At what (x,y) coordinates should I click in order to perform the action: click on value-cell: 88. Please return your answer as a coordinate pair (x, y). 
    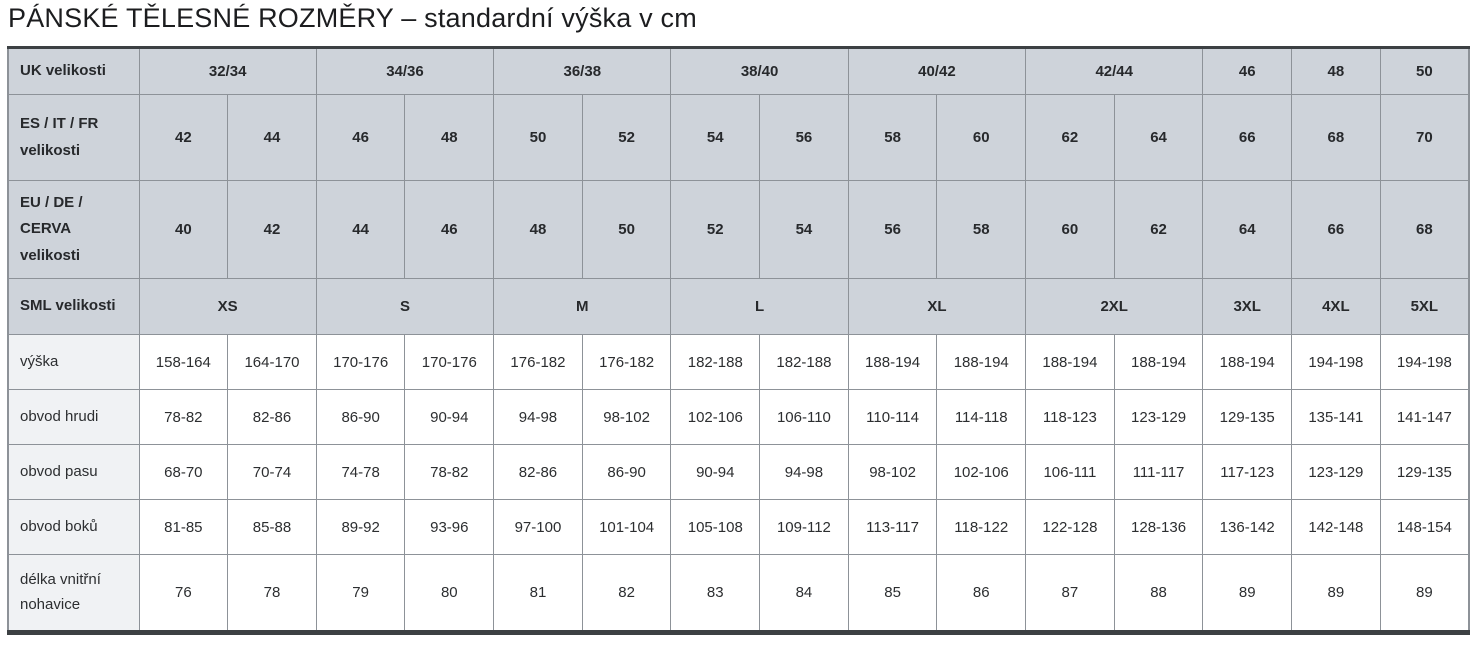
    Looking at the image, I should click on (1158, 593).